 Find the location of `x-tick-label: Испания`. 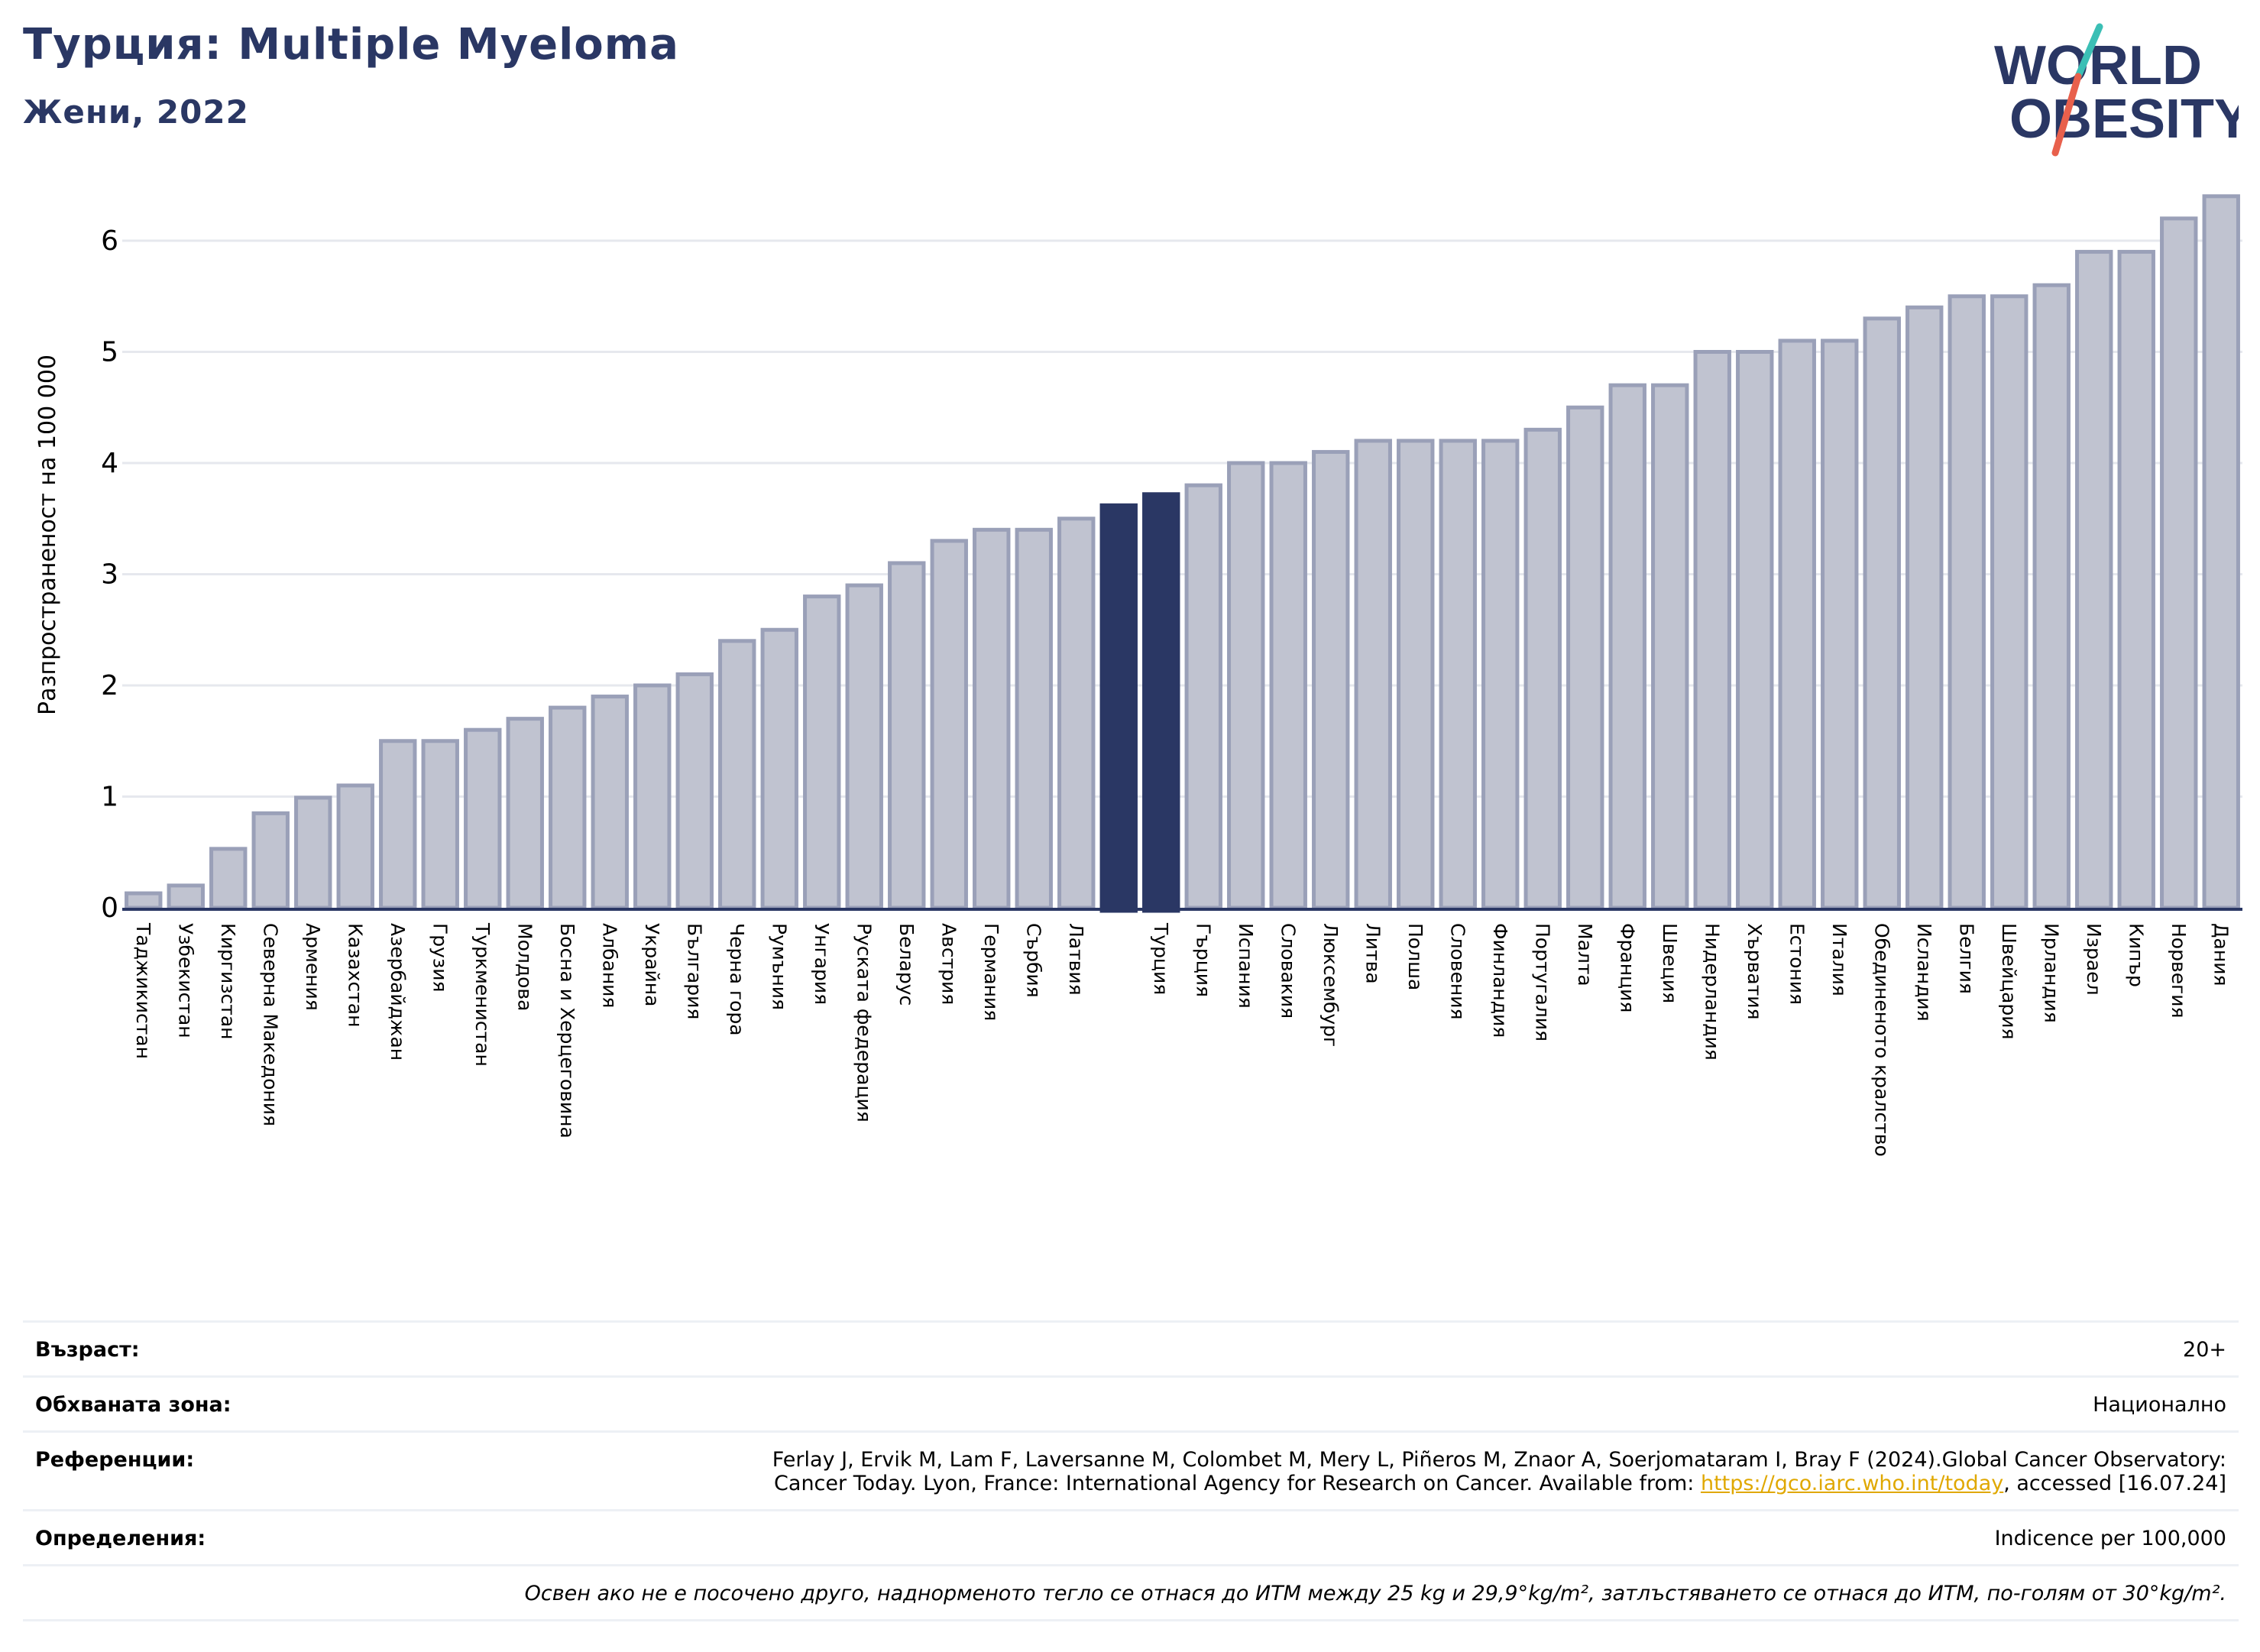

x-tick-label: Испания is located at coordinates (1246, 966).